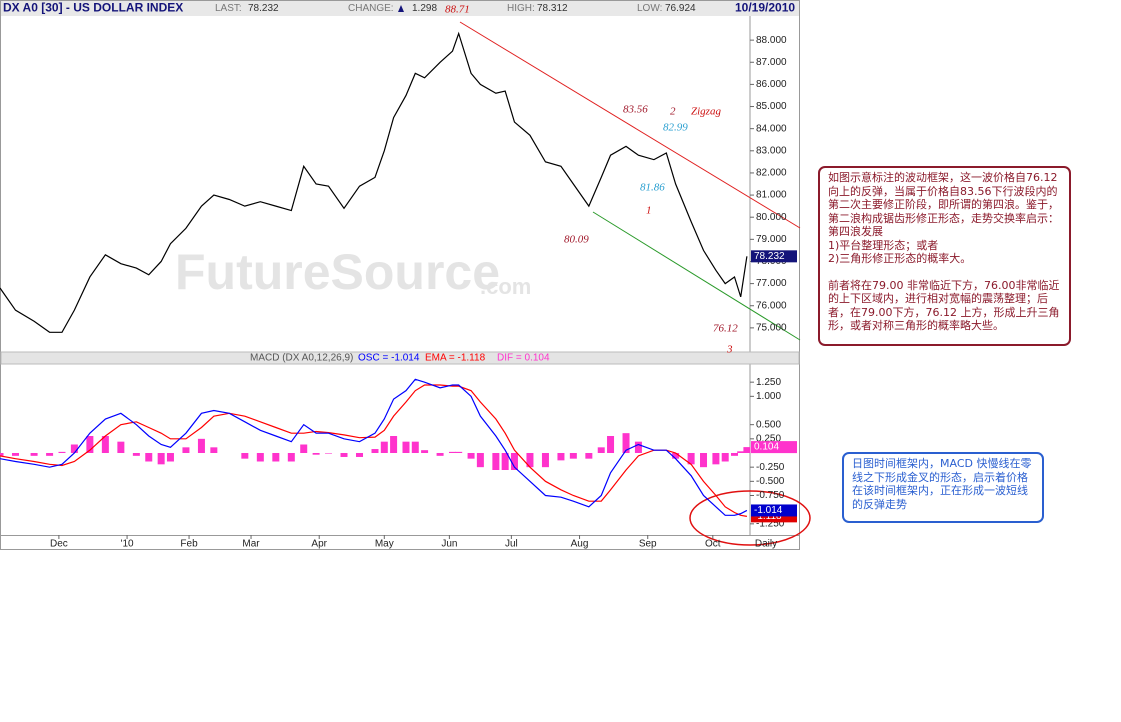 Image resolution: width=1121 pixels, height=722 pixels. Describe the element at coordinates (127, 544) in the screenshot. I see `x-tick-label: '10` at that location.